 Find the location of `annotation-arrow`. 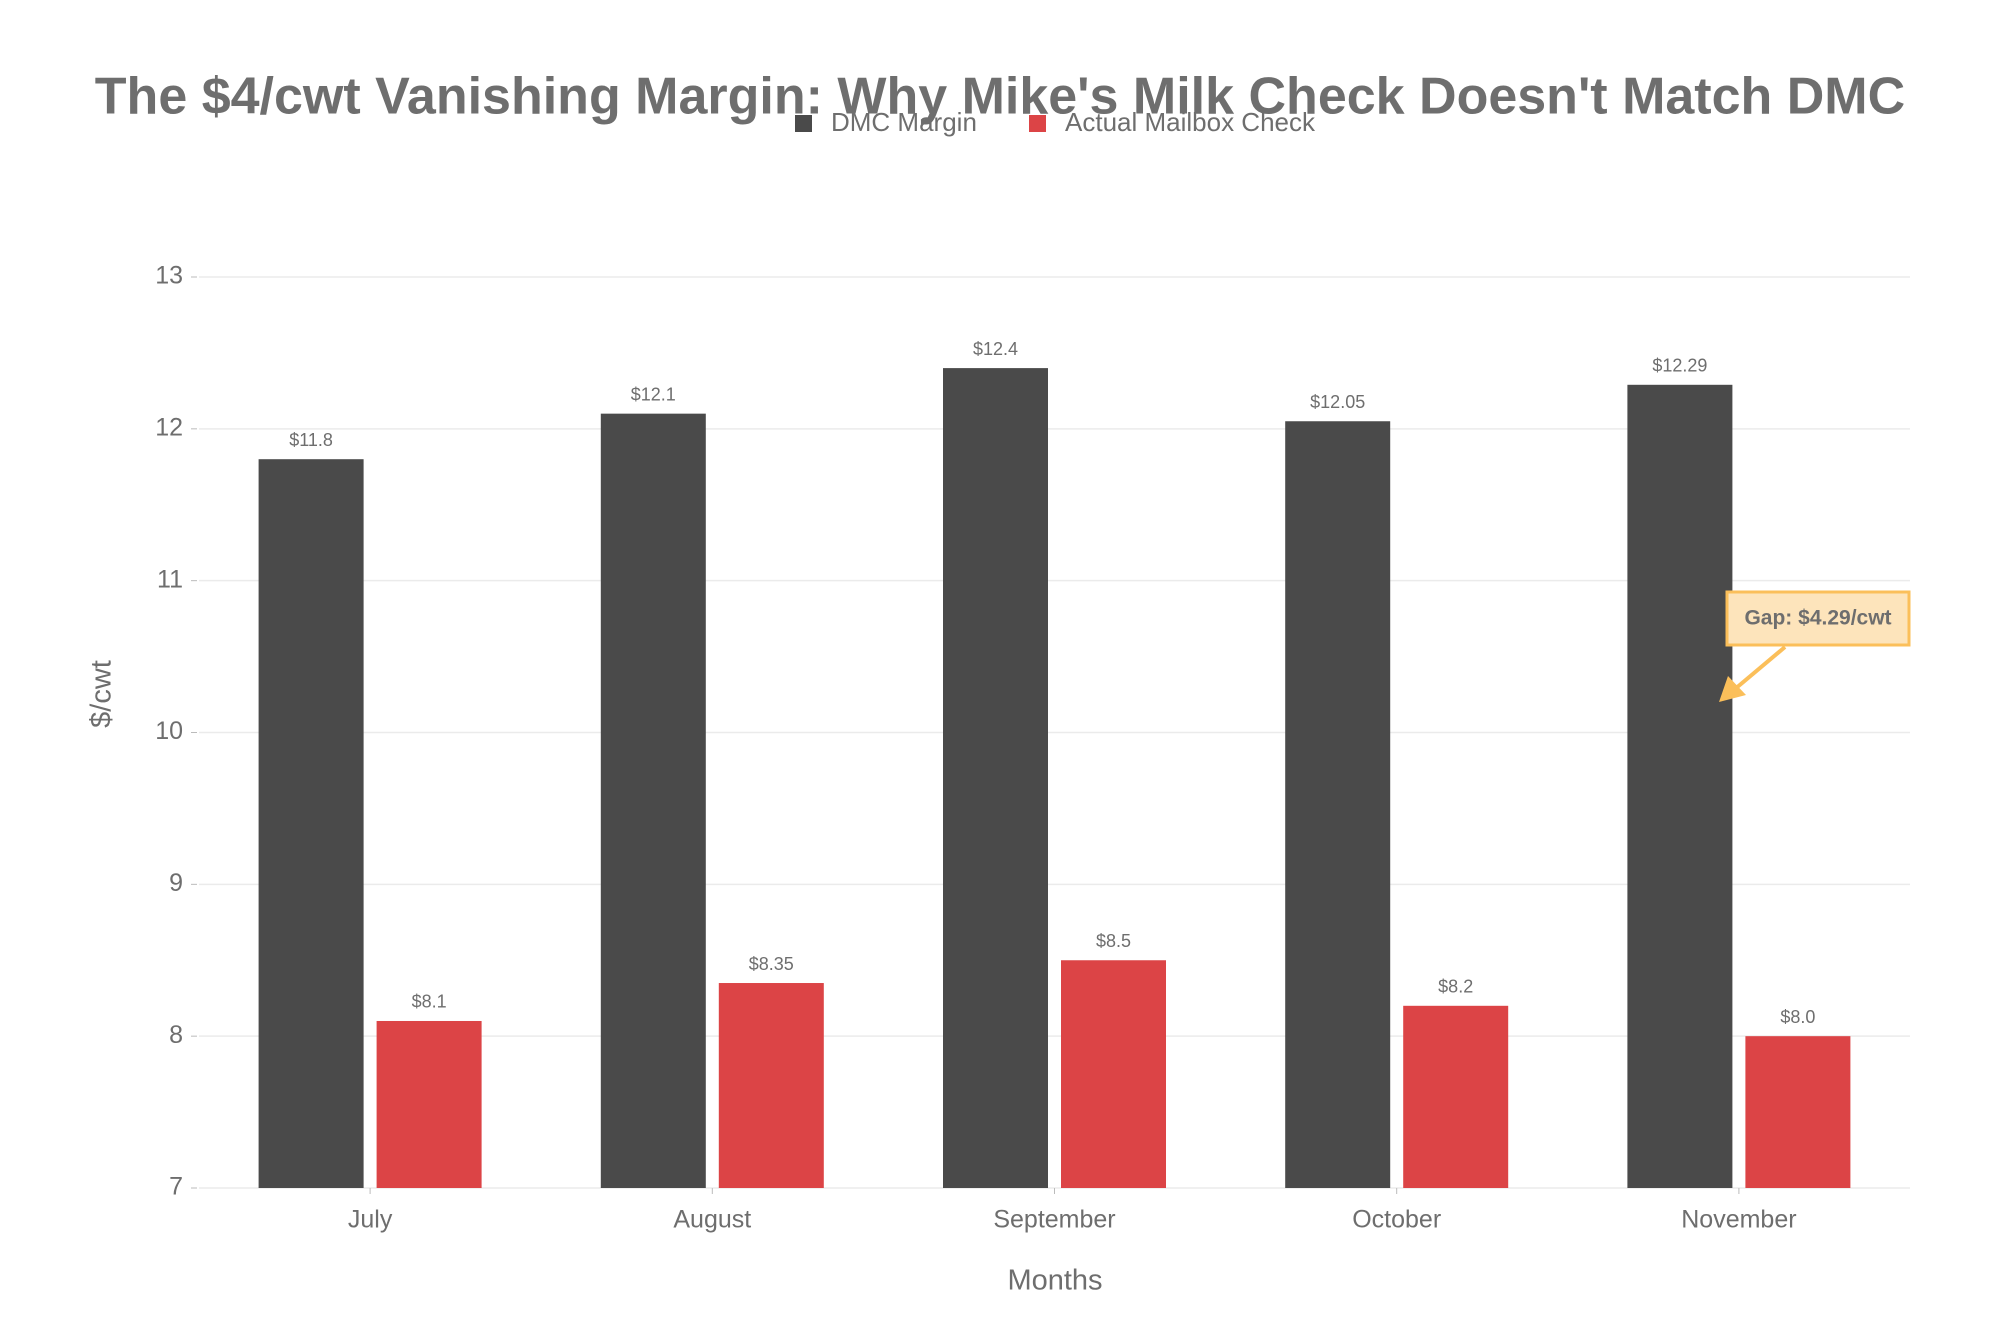

annotation-arrow is located at coordinates (1760, 668).